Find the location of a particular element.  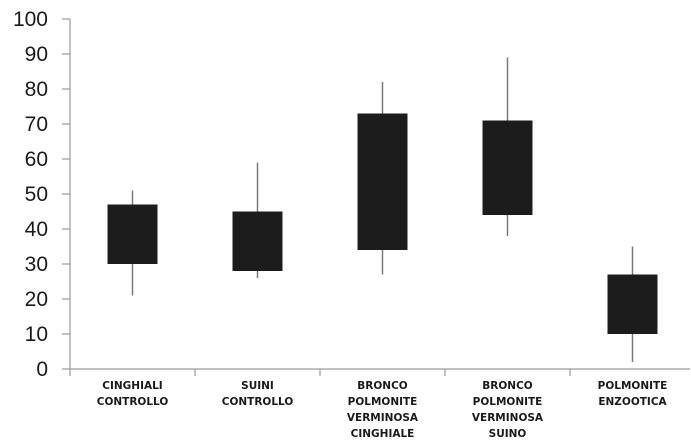

y-tick-label: 20 is located at coordinates (36, 299).